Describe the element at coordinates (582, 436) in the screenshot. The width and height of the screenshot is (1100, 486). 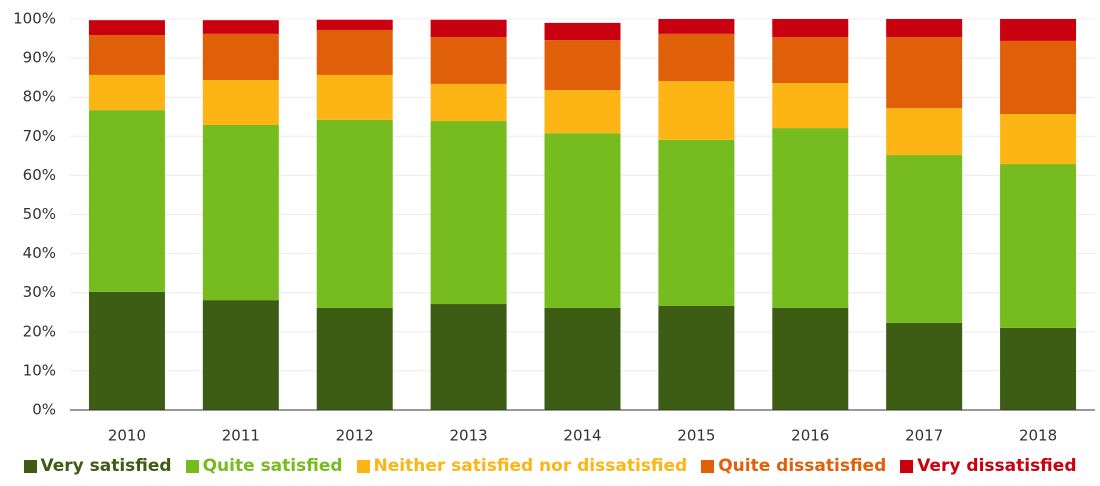
I see `x-tick-label: 2014` at that location.